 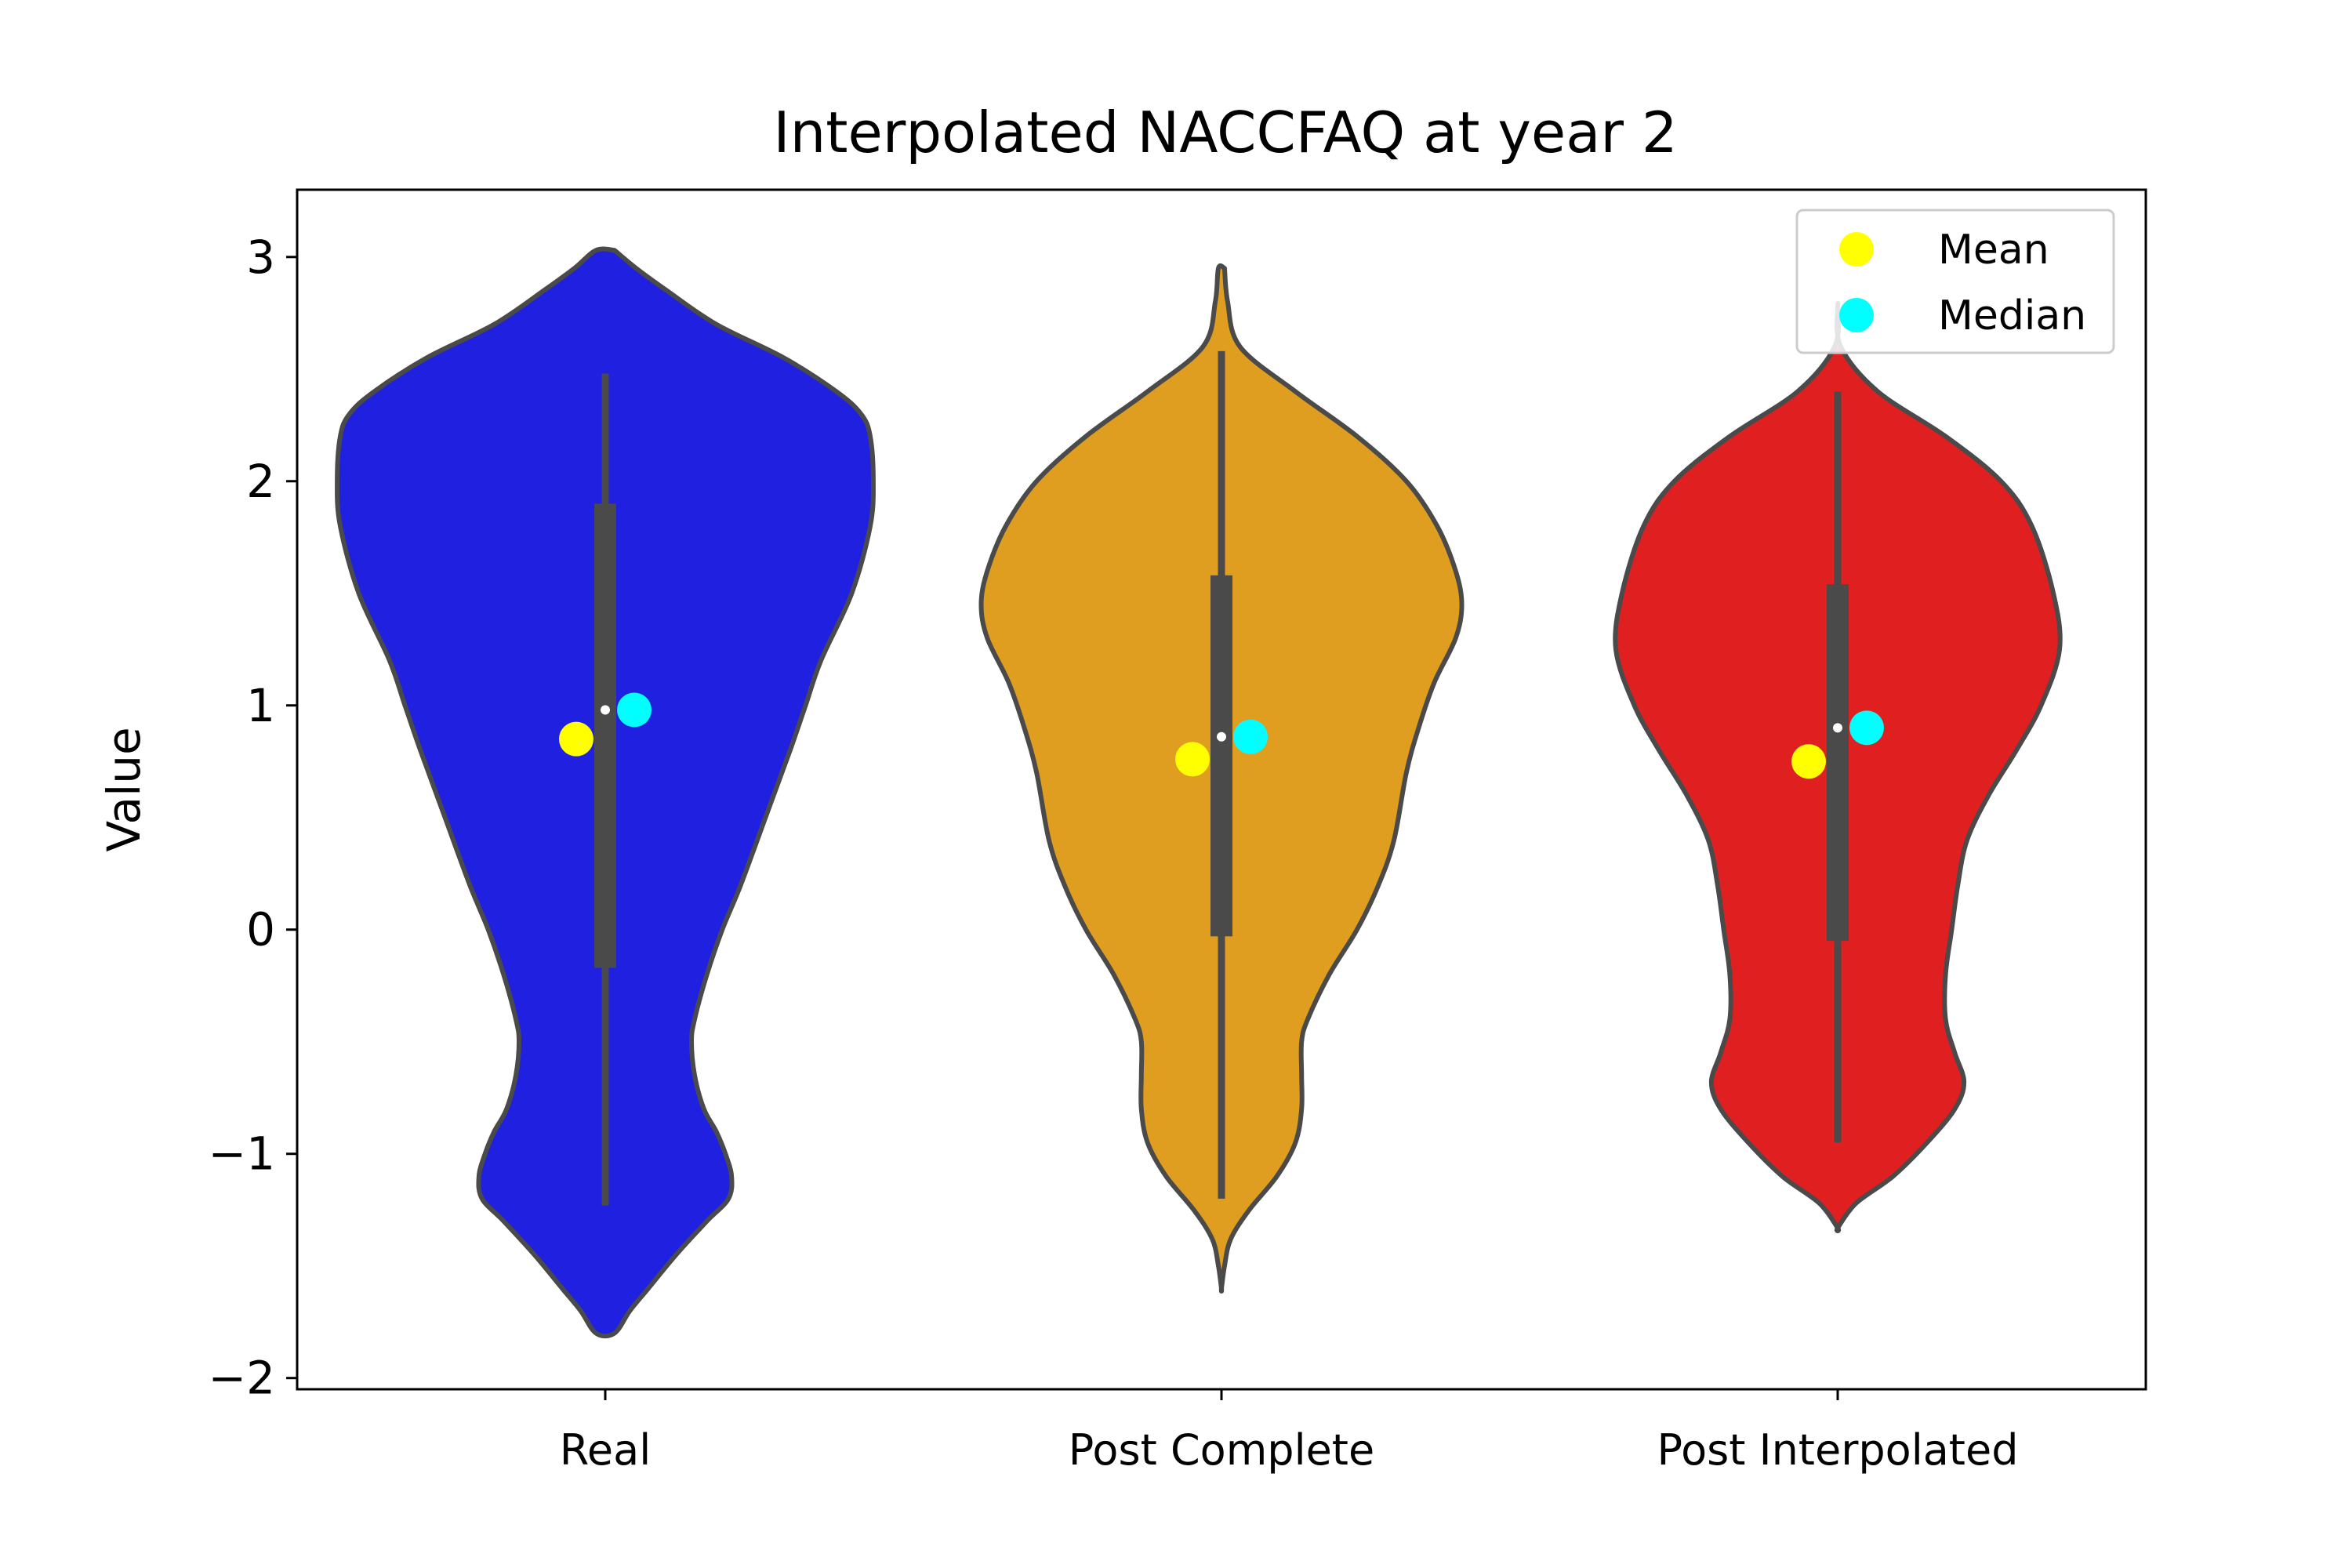 I want to click on y-tick-label: −2, so click(x=242, y=1378).